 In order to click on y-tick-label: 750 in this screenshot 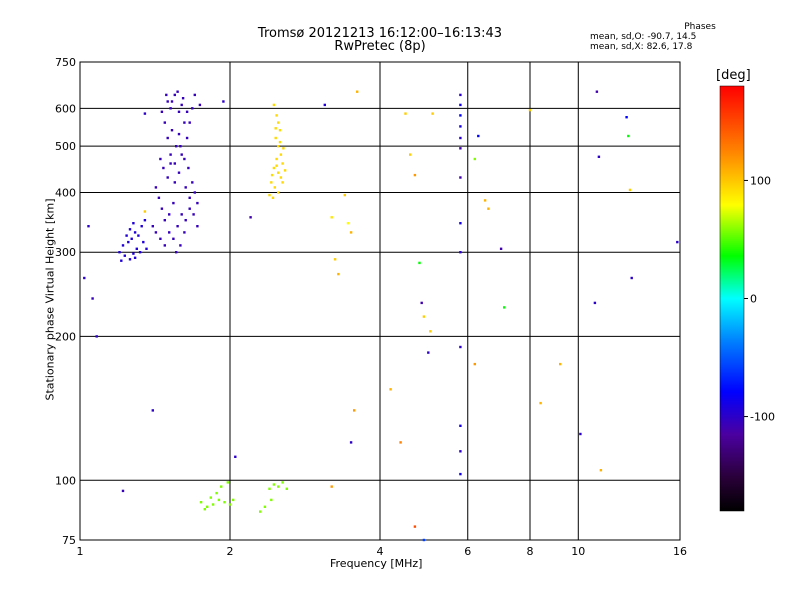, I will do `click(65, 62)`.